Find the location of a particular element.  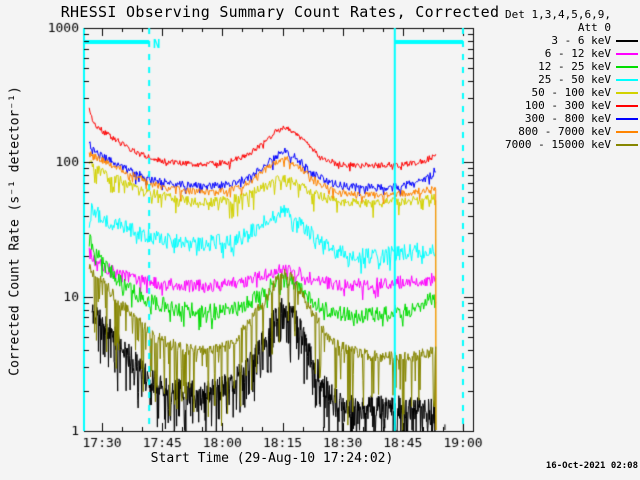

legend-detector-header: Det 1,3,4,5,6,9, is located at coordinates (558, 14).